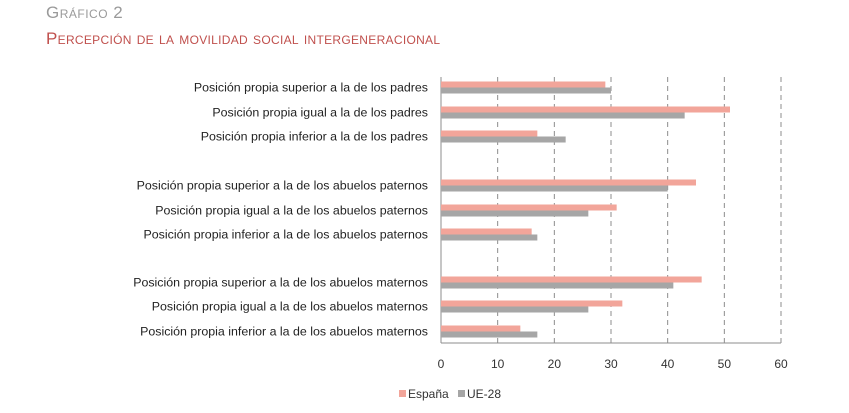 The width and height of the screenshot is (849, 413). Describe the element at coordinates (498, 364) in the screenshot. I see `x-tick-label: 10` at that location.